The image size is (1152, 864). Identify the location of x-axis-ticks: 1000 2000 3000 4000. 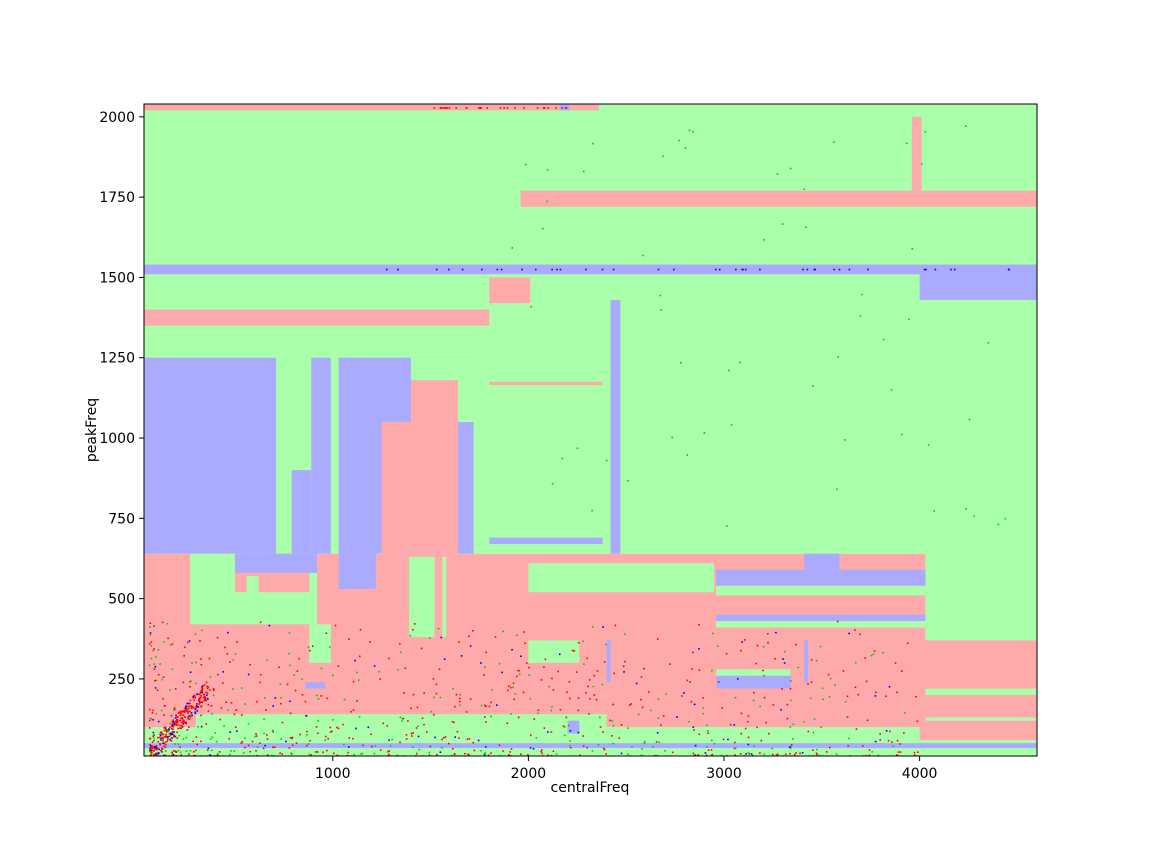
(626, 769).